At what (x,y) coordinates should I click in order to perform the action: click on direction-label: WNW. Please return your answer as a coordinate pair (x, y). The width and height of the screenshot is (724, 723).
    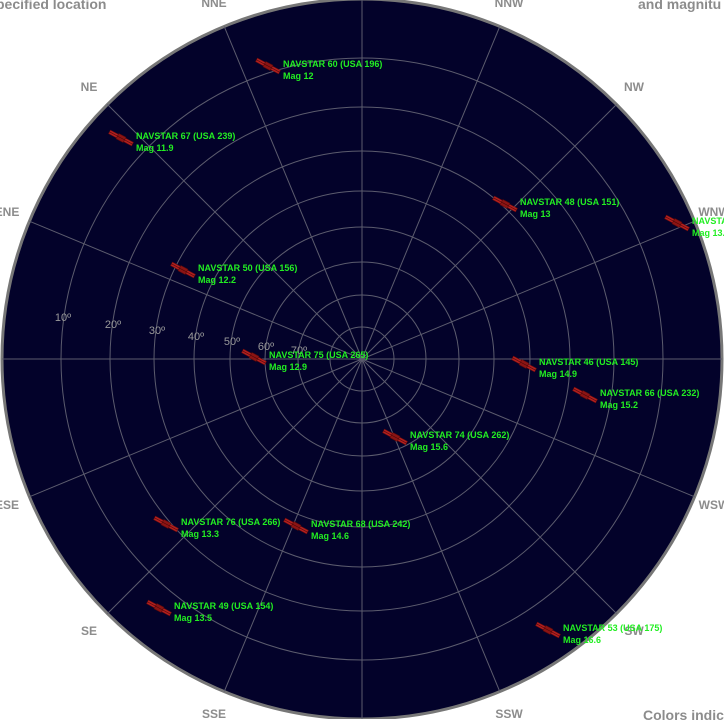
    Looking at the image, I should click on (711, 212).